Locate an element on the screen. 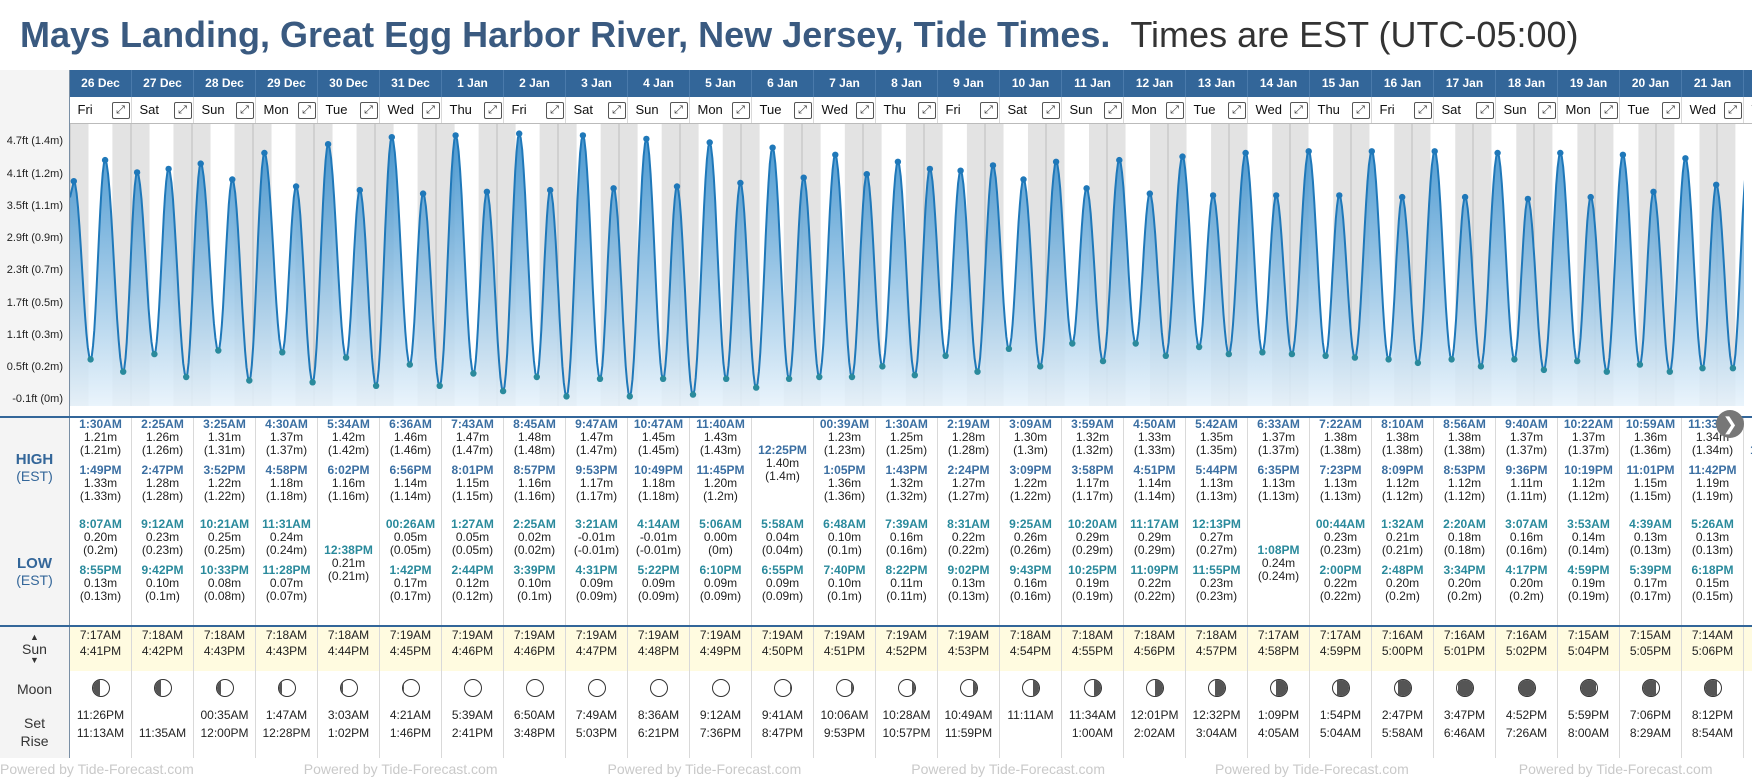  tide-height: 0.21m is located at coordinates (1402, 536).